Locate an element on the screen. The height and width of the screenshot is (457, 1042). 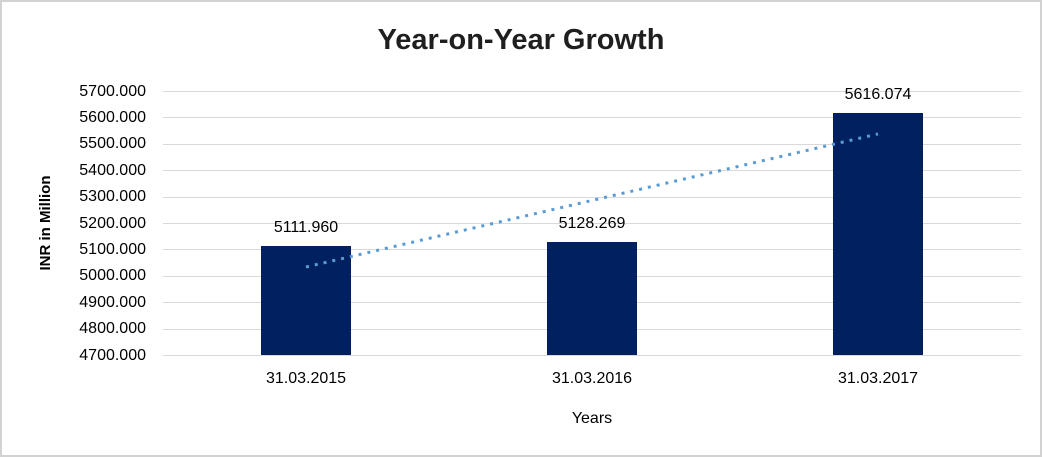
bar-data-label: 5111.960 is located at coordinates (306, 228).